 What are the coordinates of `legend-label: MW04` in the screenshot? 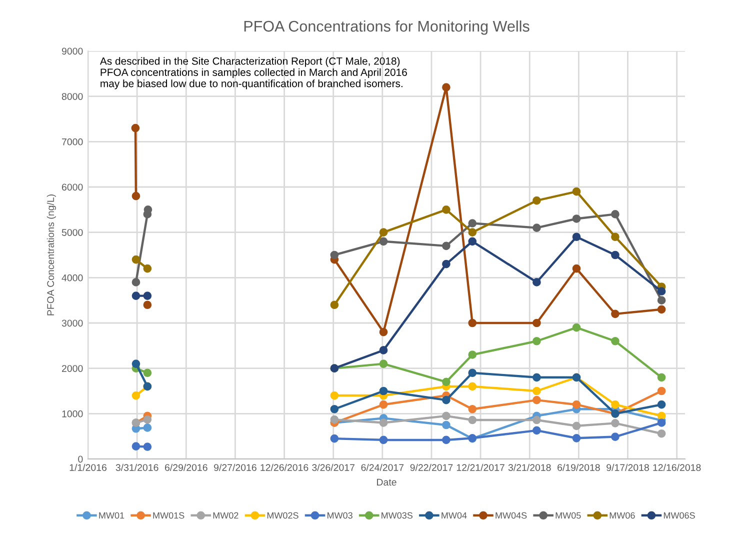 It's located at (454, 515).